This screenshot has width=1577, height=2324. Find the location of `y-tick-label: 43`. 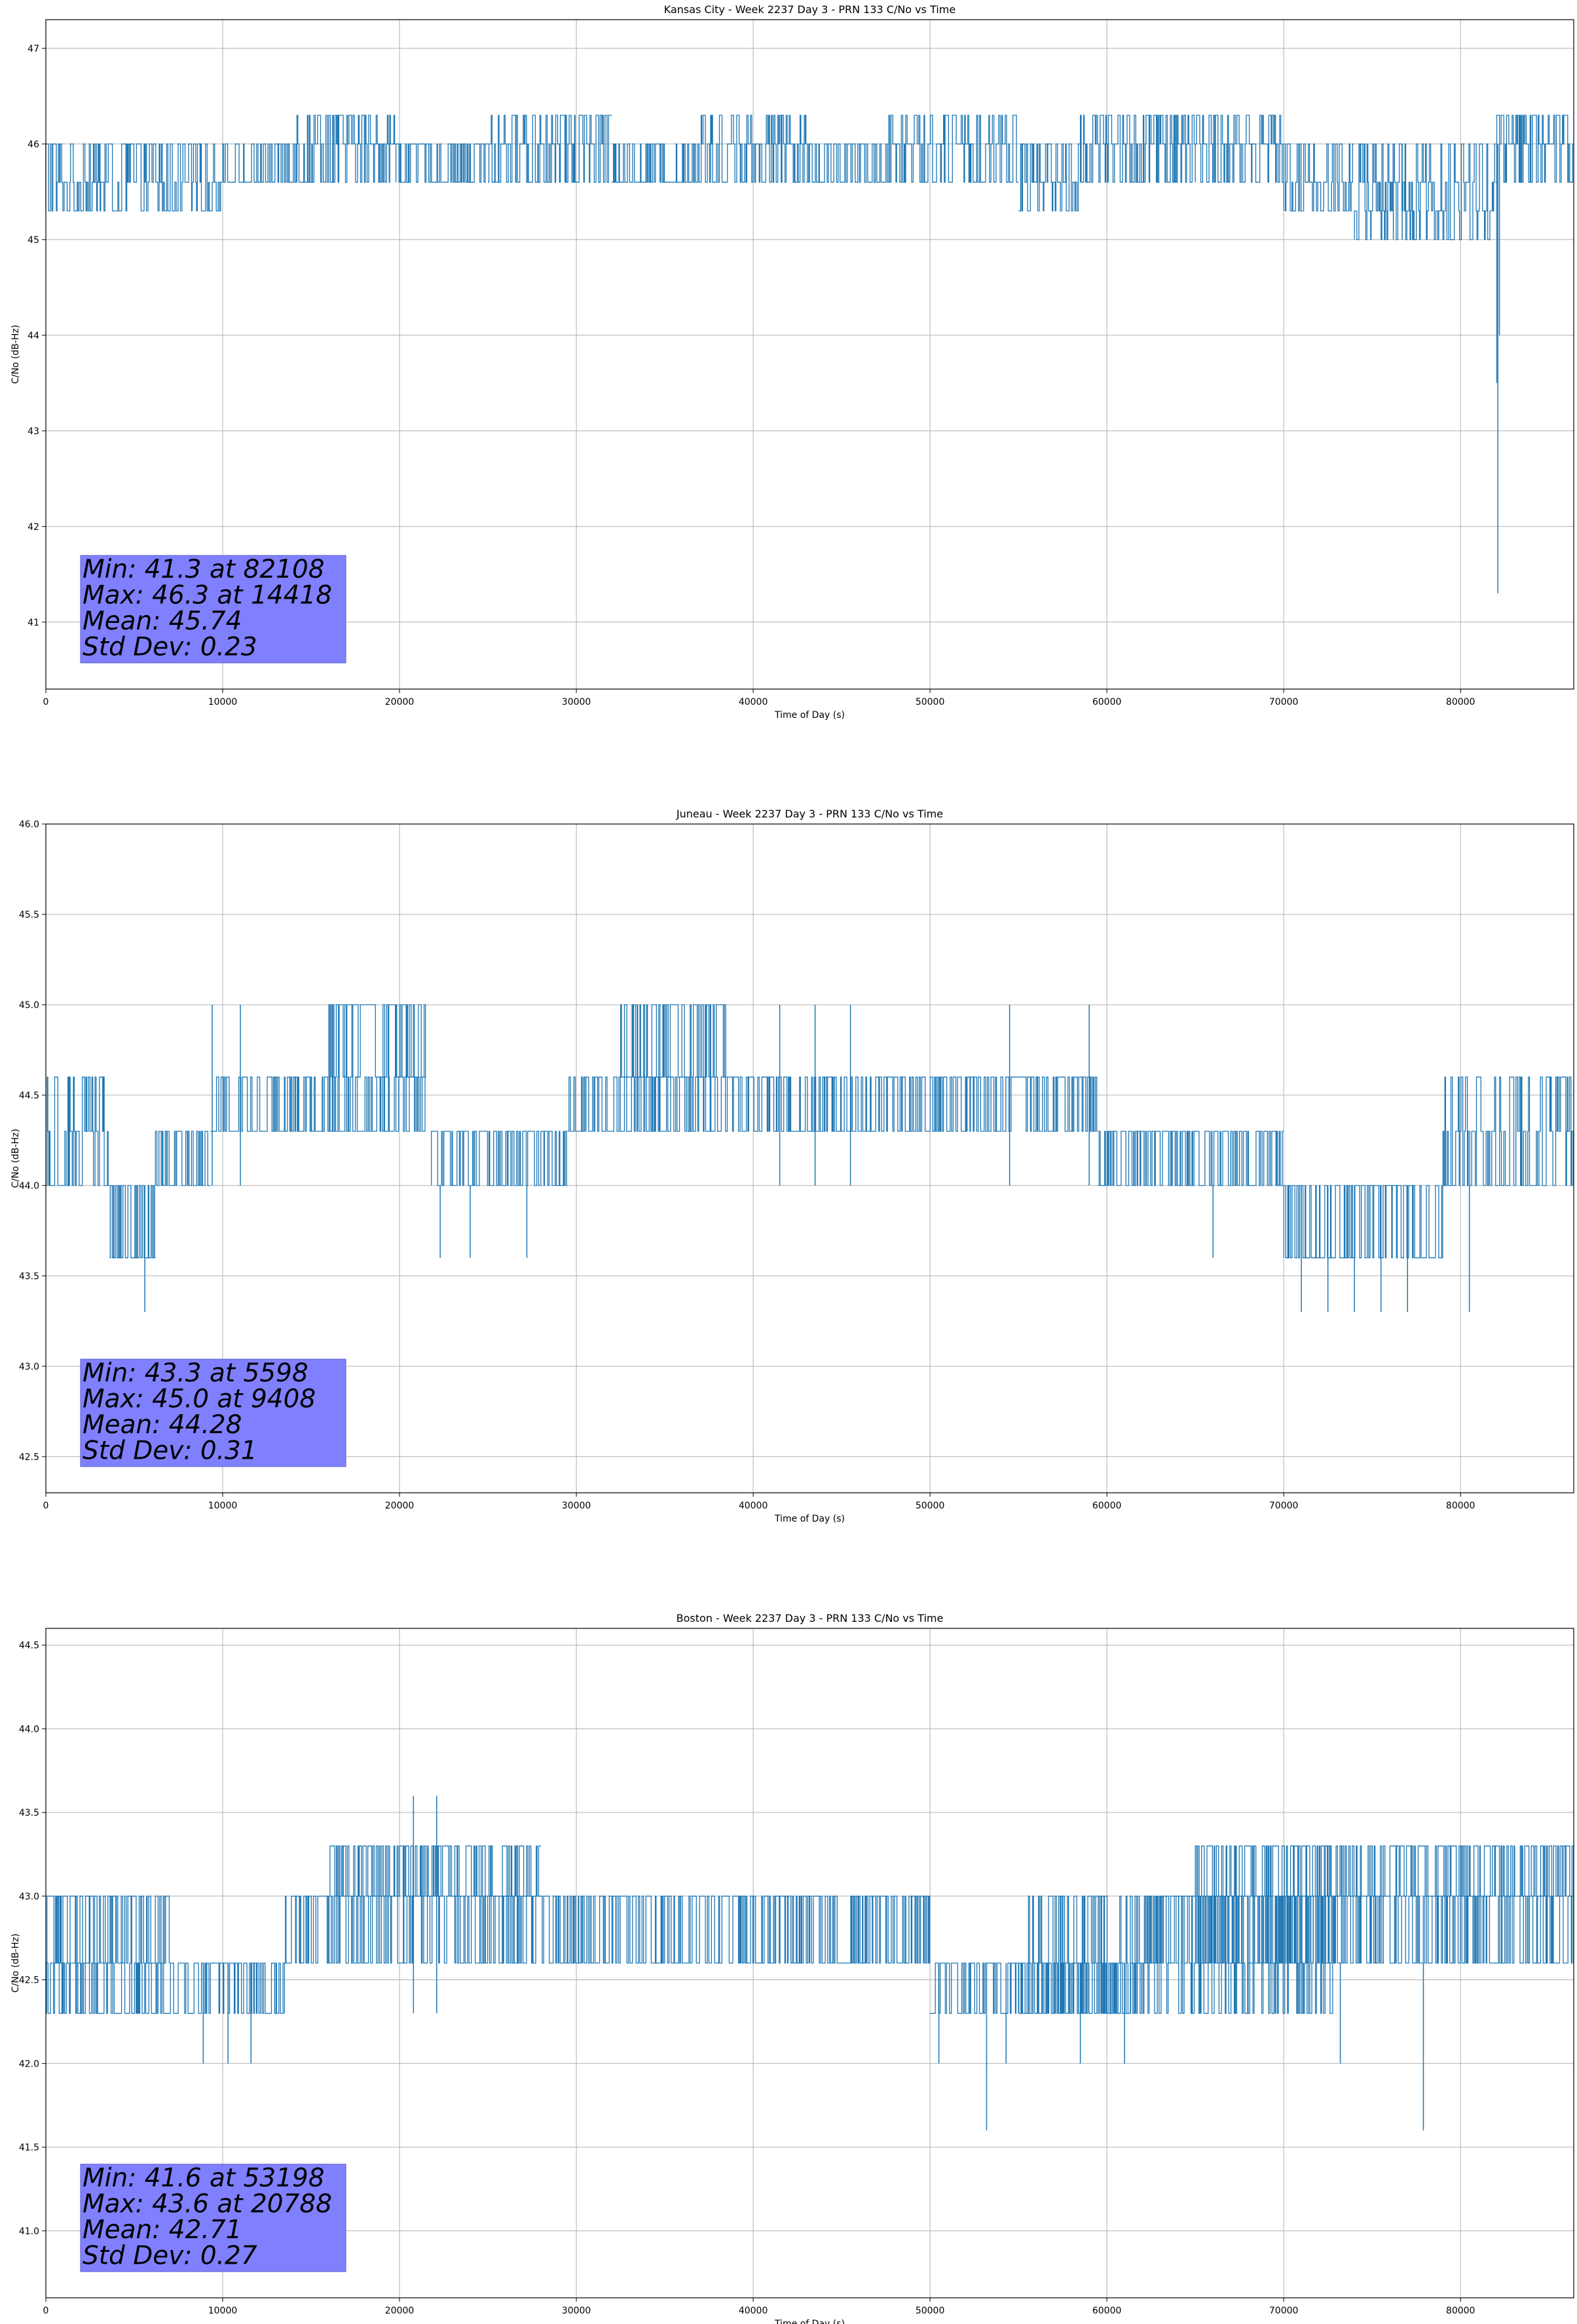

y-tick-label: 43 is located at coordinates (33, 431).